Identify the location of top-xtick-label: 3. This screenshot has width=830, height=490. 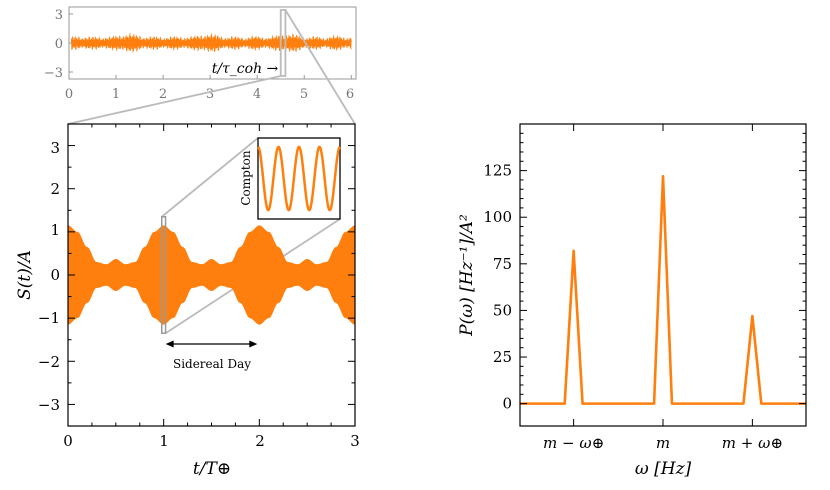
(210, 94).